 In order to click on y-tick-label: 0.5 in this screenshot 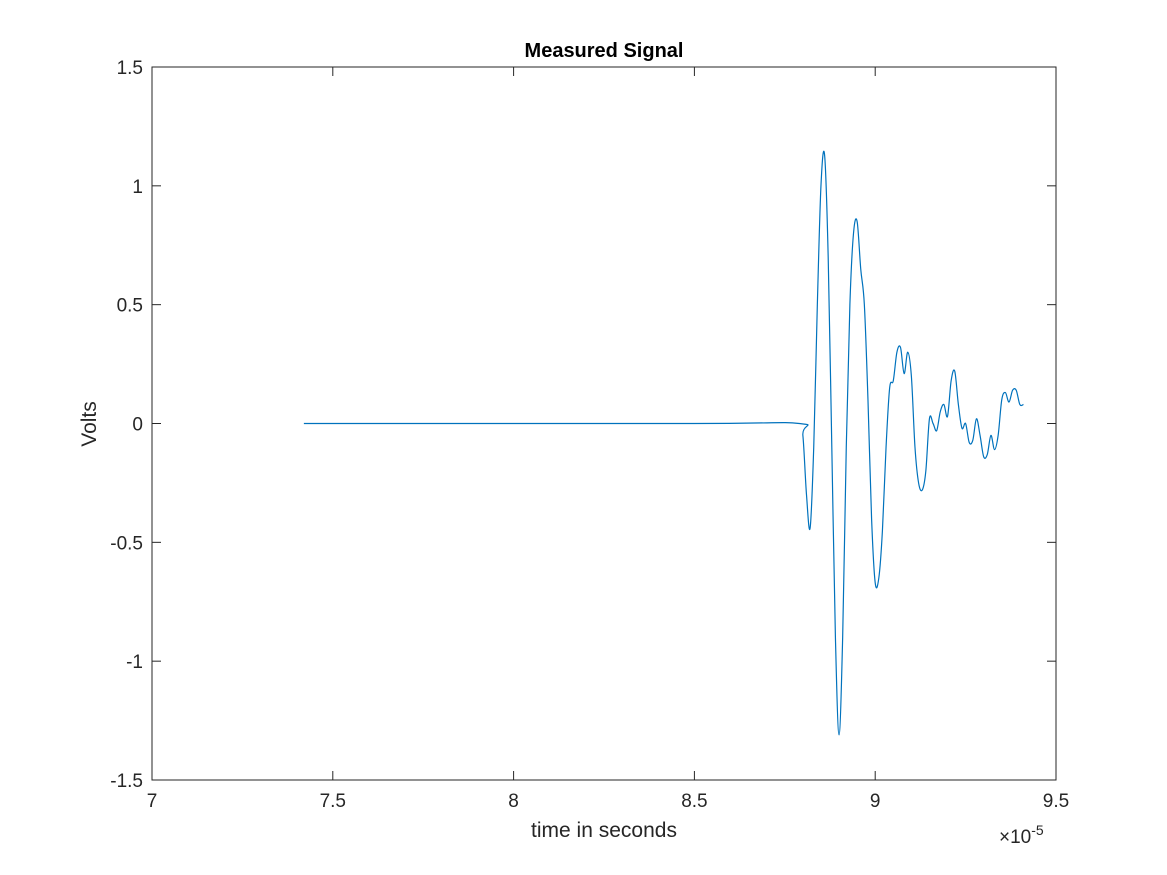, I will do `click(130, 306)`.